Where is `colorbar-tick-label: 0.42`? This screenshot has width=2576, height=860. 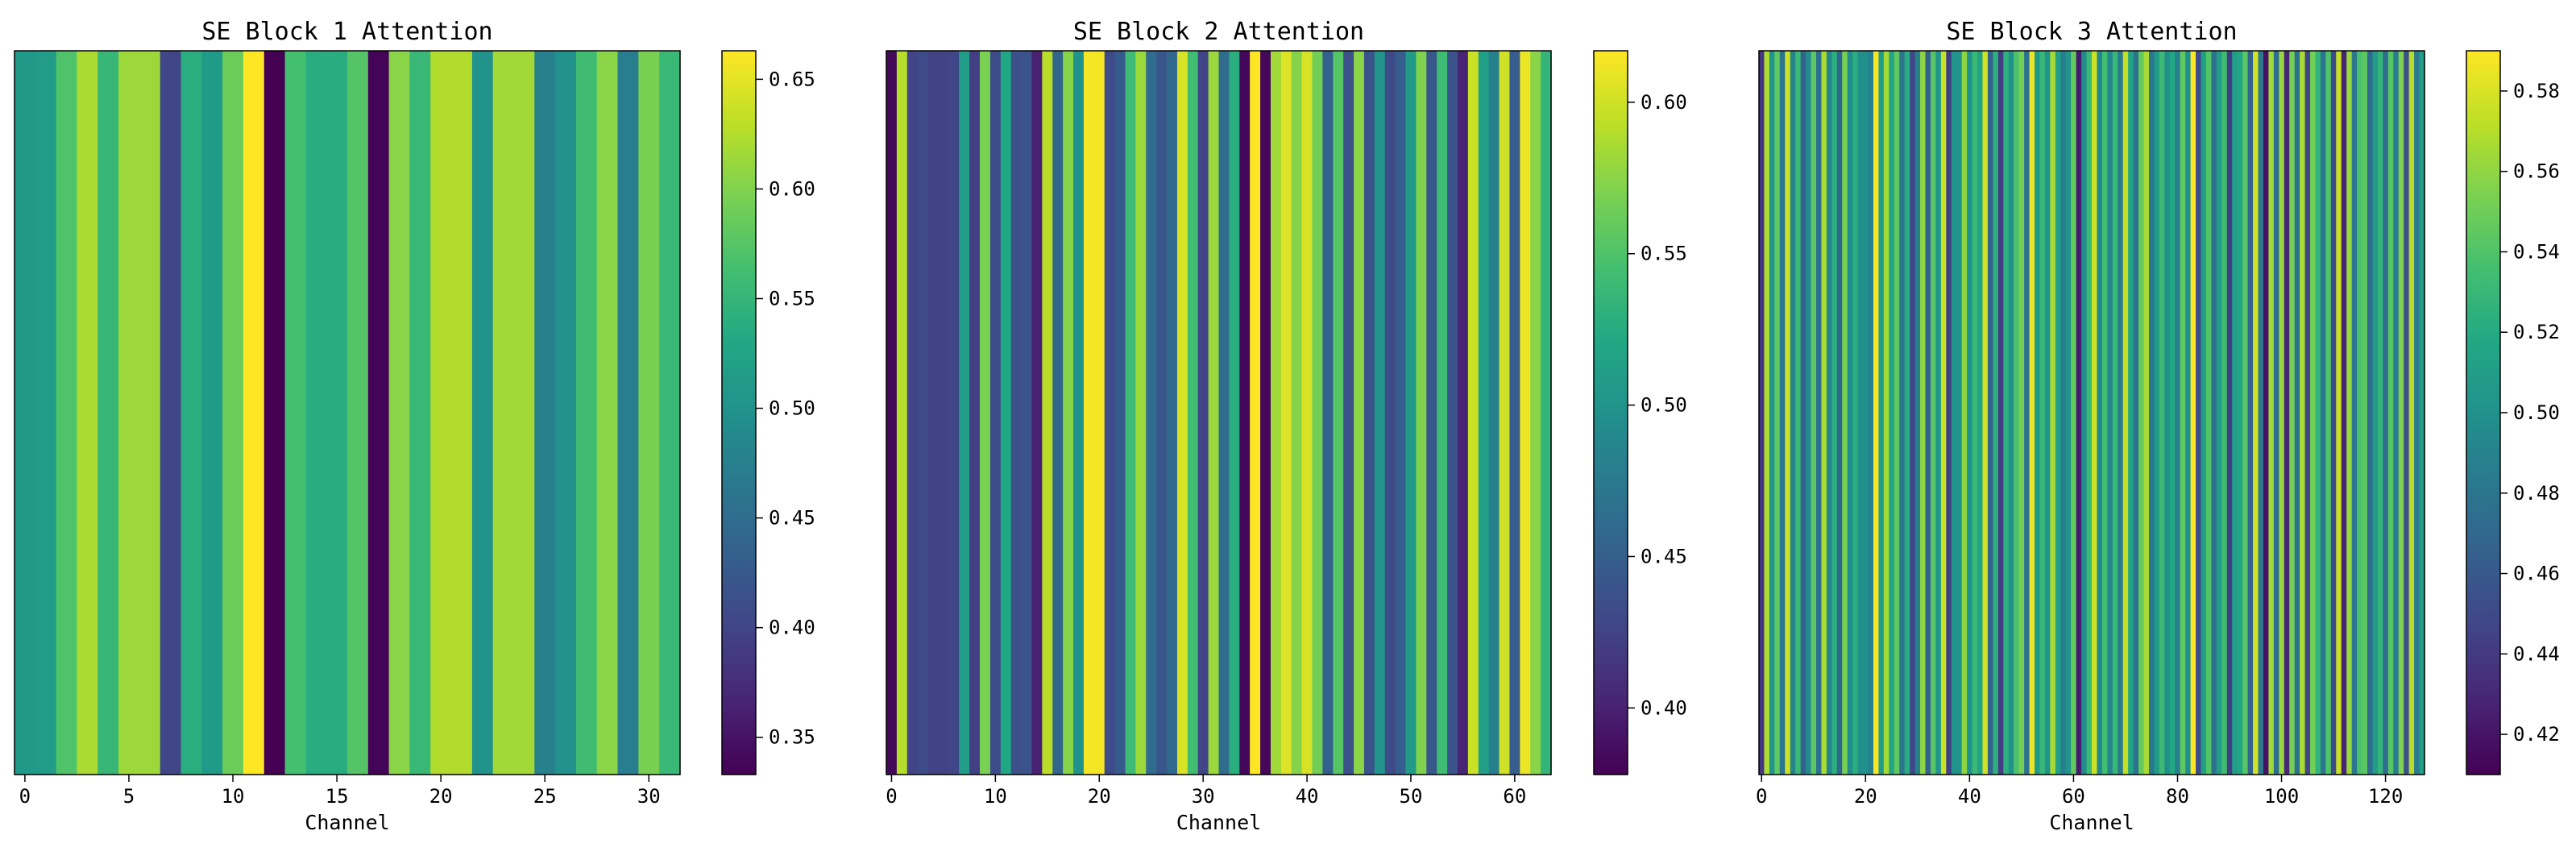
colorbar-tick-label: 0.42 is located at coordinates (2536, 734).